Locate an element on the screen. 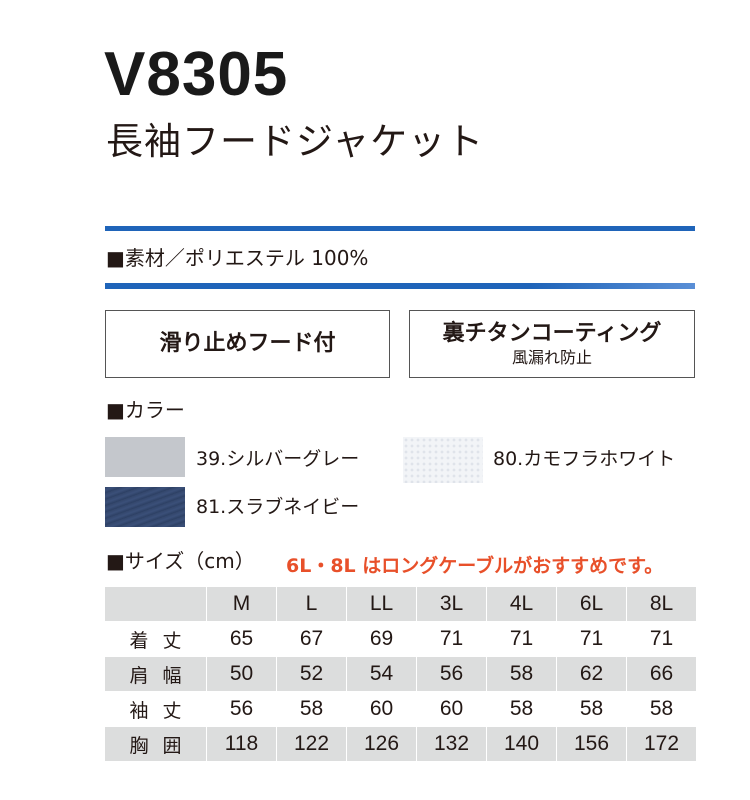 The image size is (750, 800). row-label: 袖丈 is located at coordinates (162, 710).